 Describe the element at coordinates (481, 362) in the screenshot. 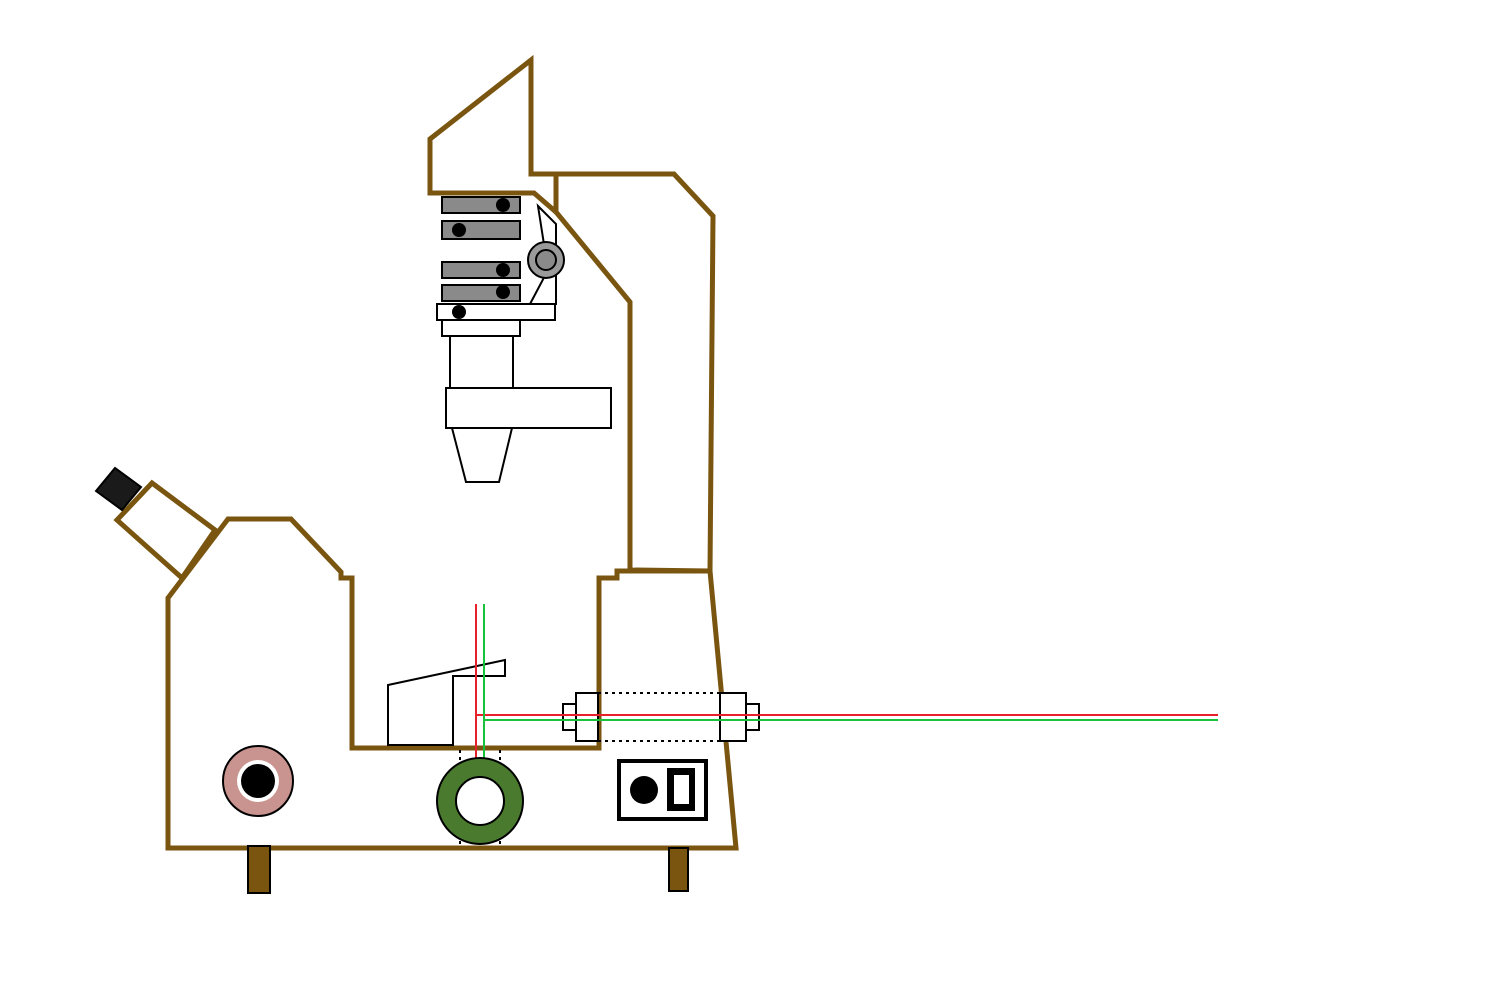

I see `condenser-tube` at that location.